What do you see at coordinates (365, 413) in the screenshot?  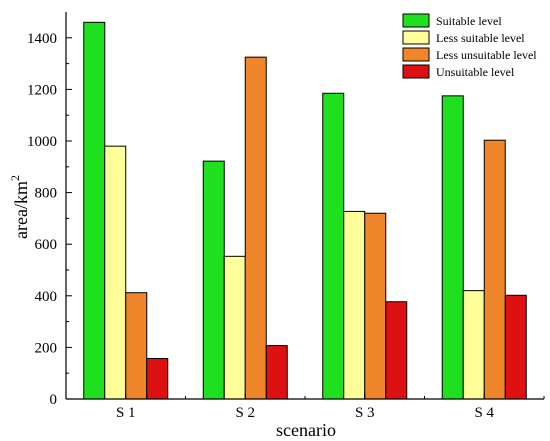 I see `x-tick-label-3: S 3` at bounding box center [365, 413].